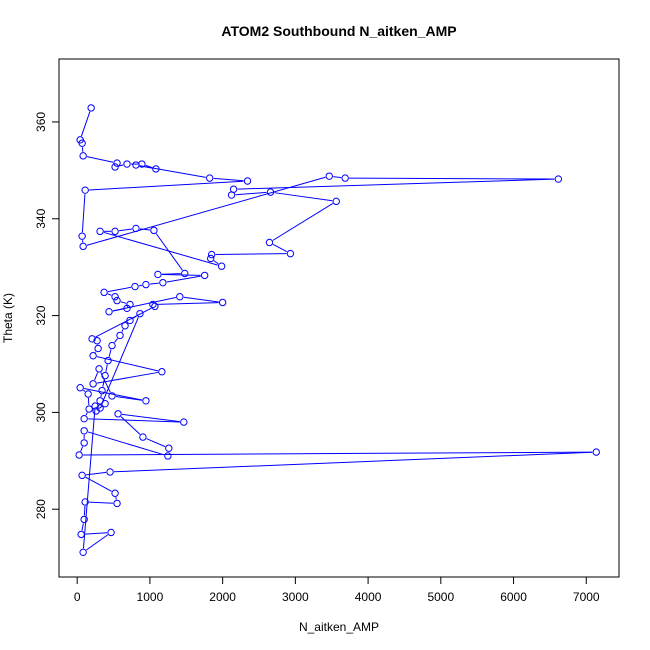  I want to click on y-tick-label: 300, so click(41, 412).